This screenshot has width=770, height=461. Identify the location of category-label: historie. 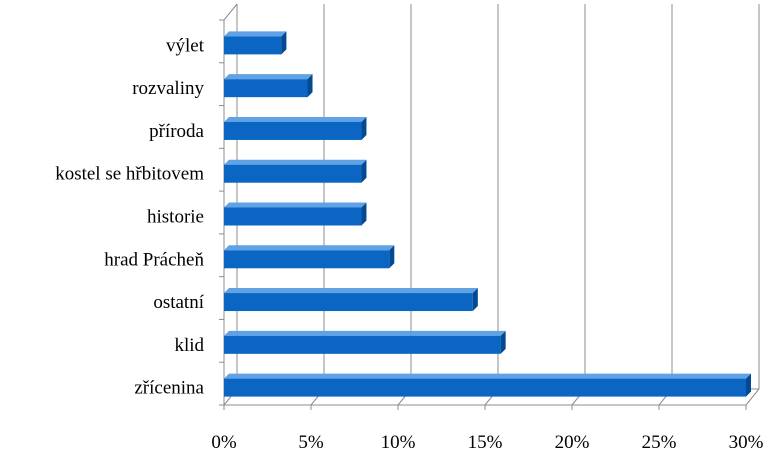
(175, 217).